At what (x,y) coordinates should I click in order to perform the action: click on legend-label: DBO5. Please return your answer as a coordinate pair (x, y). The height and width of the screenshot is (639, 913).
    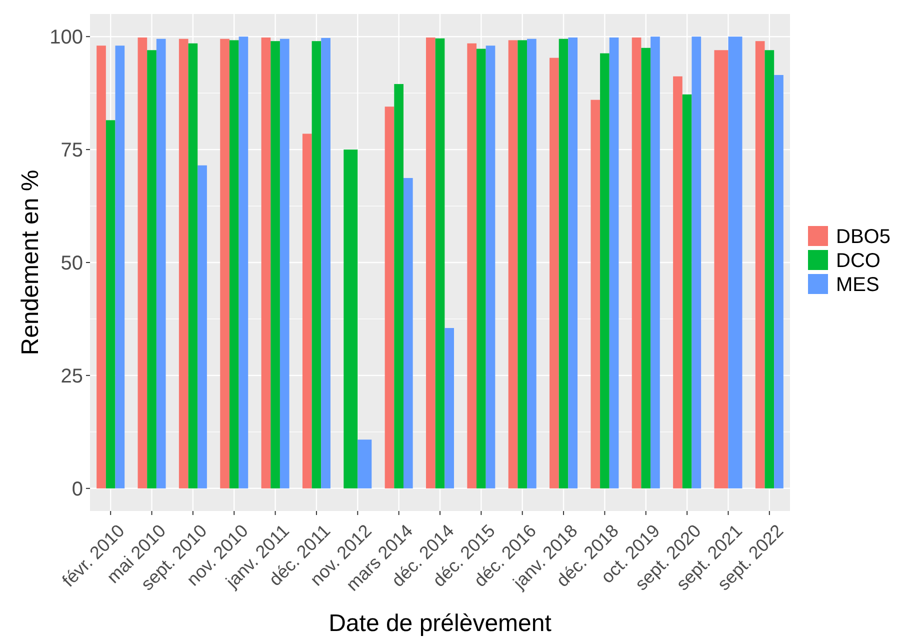
    Looking at the image, I should click on (863, 237).